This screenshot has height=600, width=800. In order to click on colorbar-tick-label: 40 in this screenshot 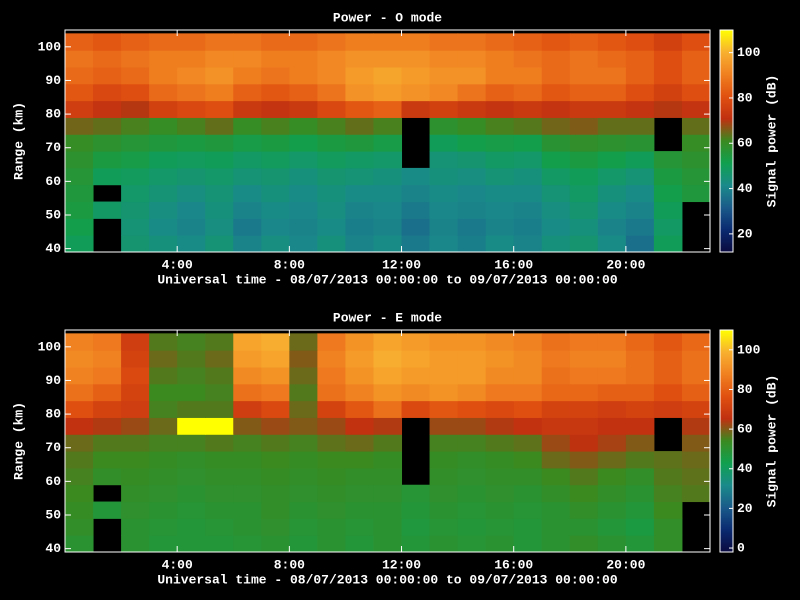, I will do `click(745, 188)`.